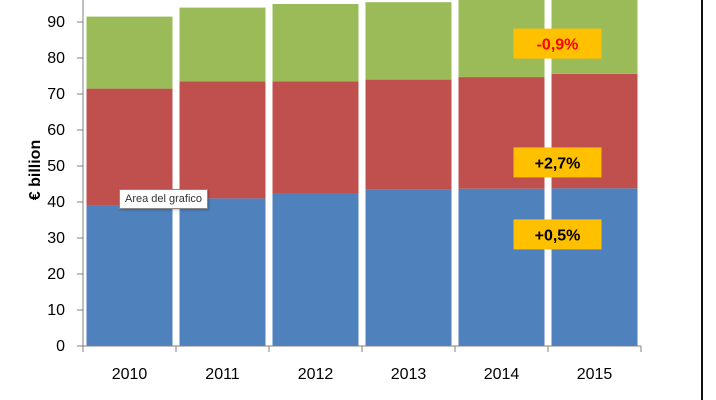  Describe the element at coordinates (130, 374) in the screenshot. I see `x-tick-label: 2010` at that location.